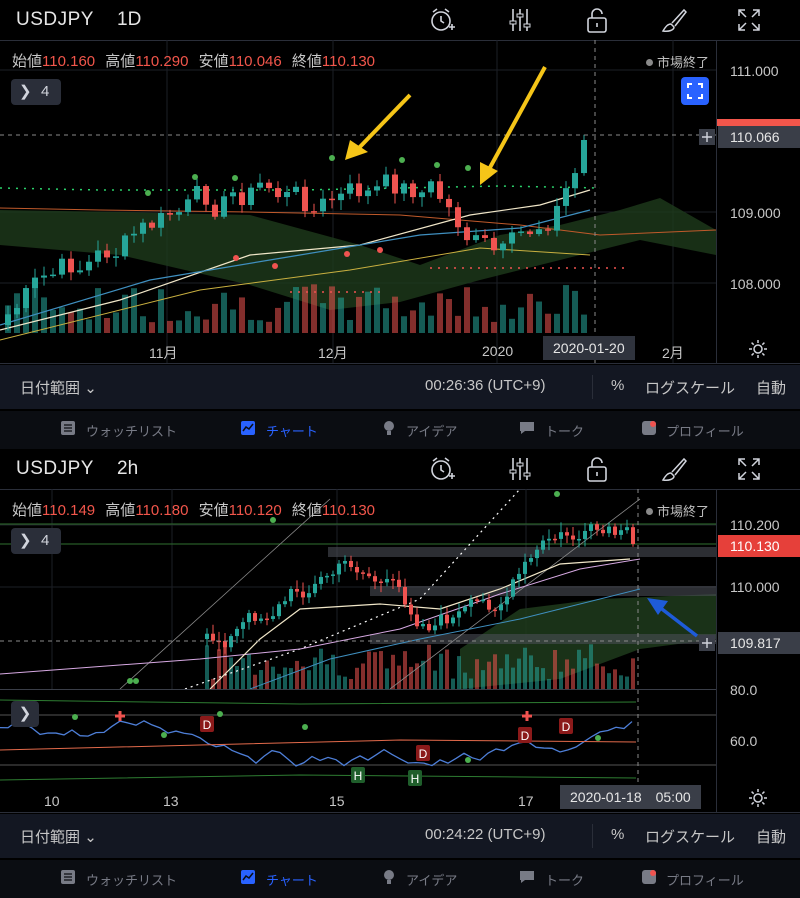 The height and width of the screenshot is (898, 800). I want to click on watchlist-icon, so click(68, 877).